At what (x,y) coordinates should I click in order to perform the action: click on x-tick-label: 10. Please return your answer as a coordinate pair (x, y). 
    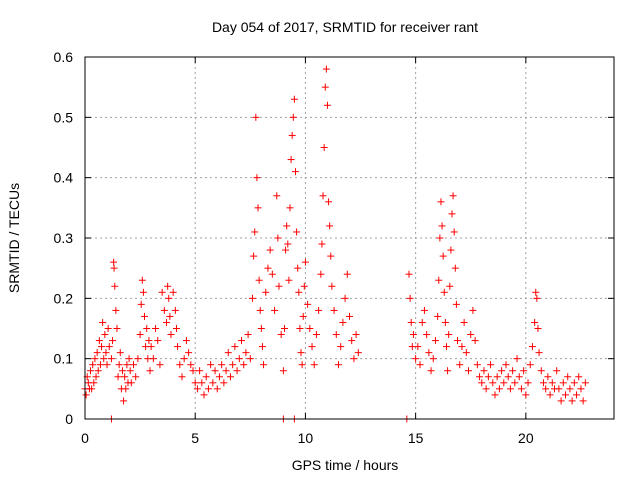
    Looking at the image, I should click on (306, 438).